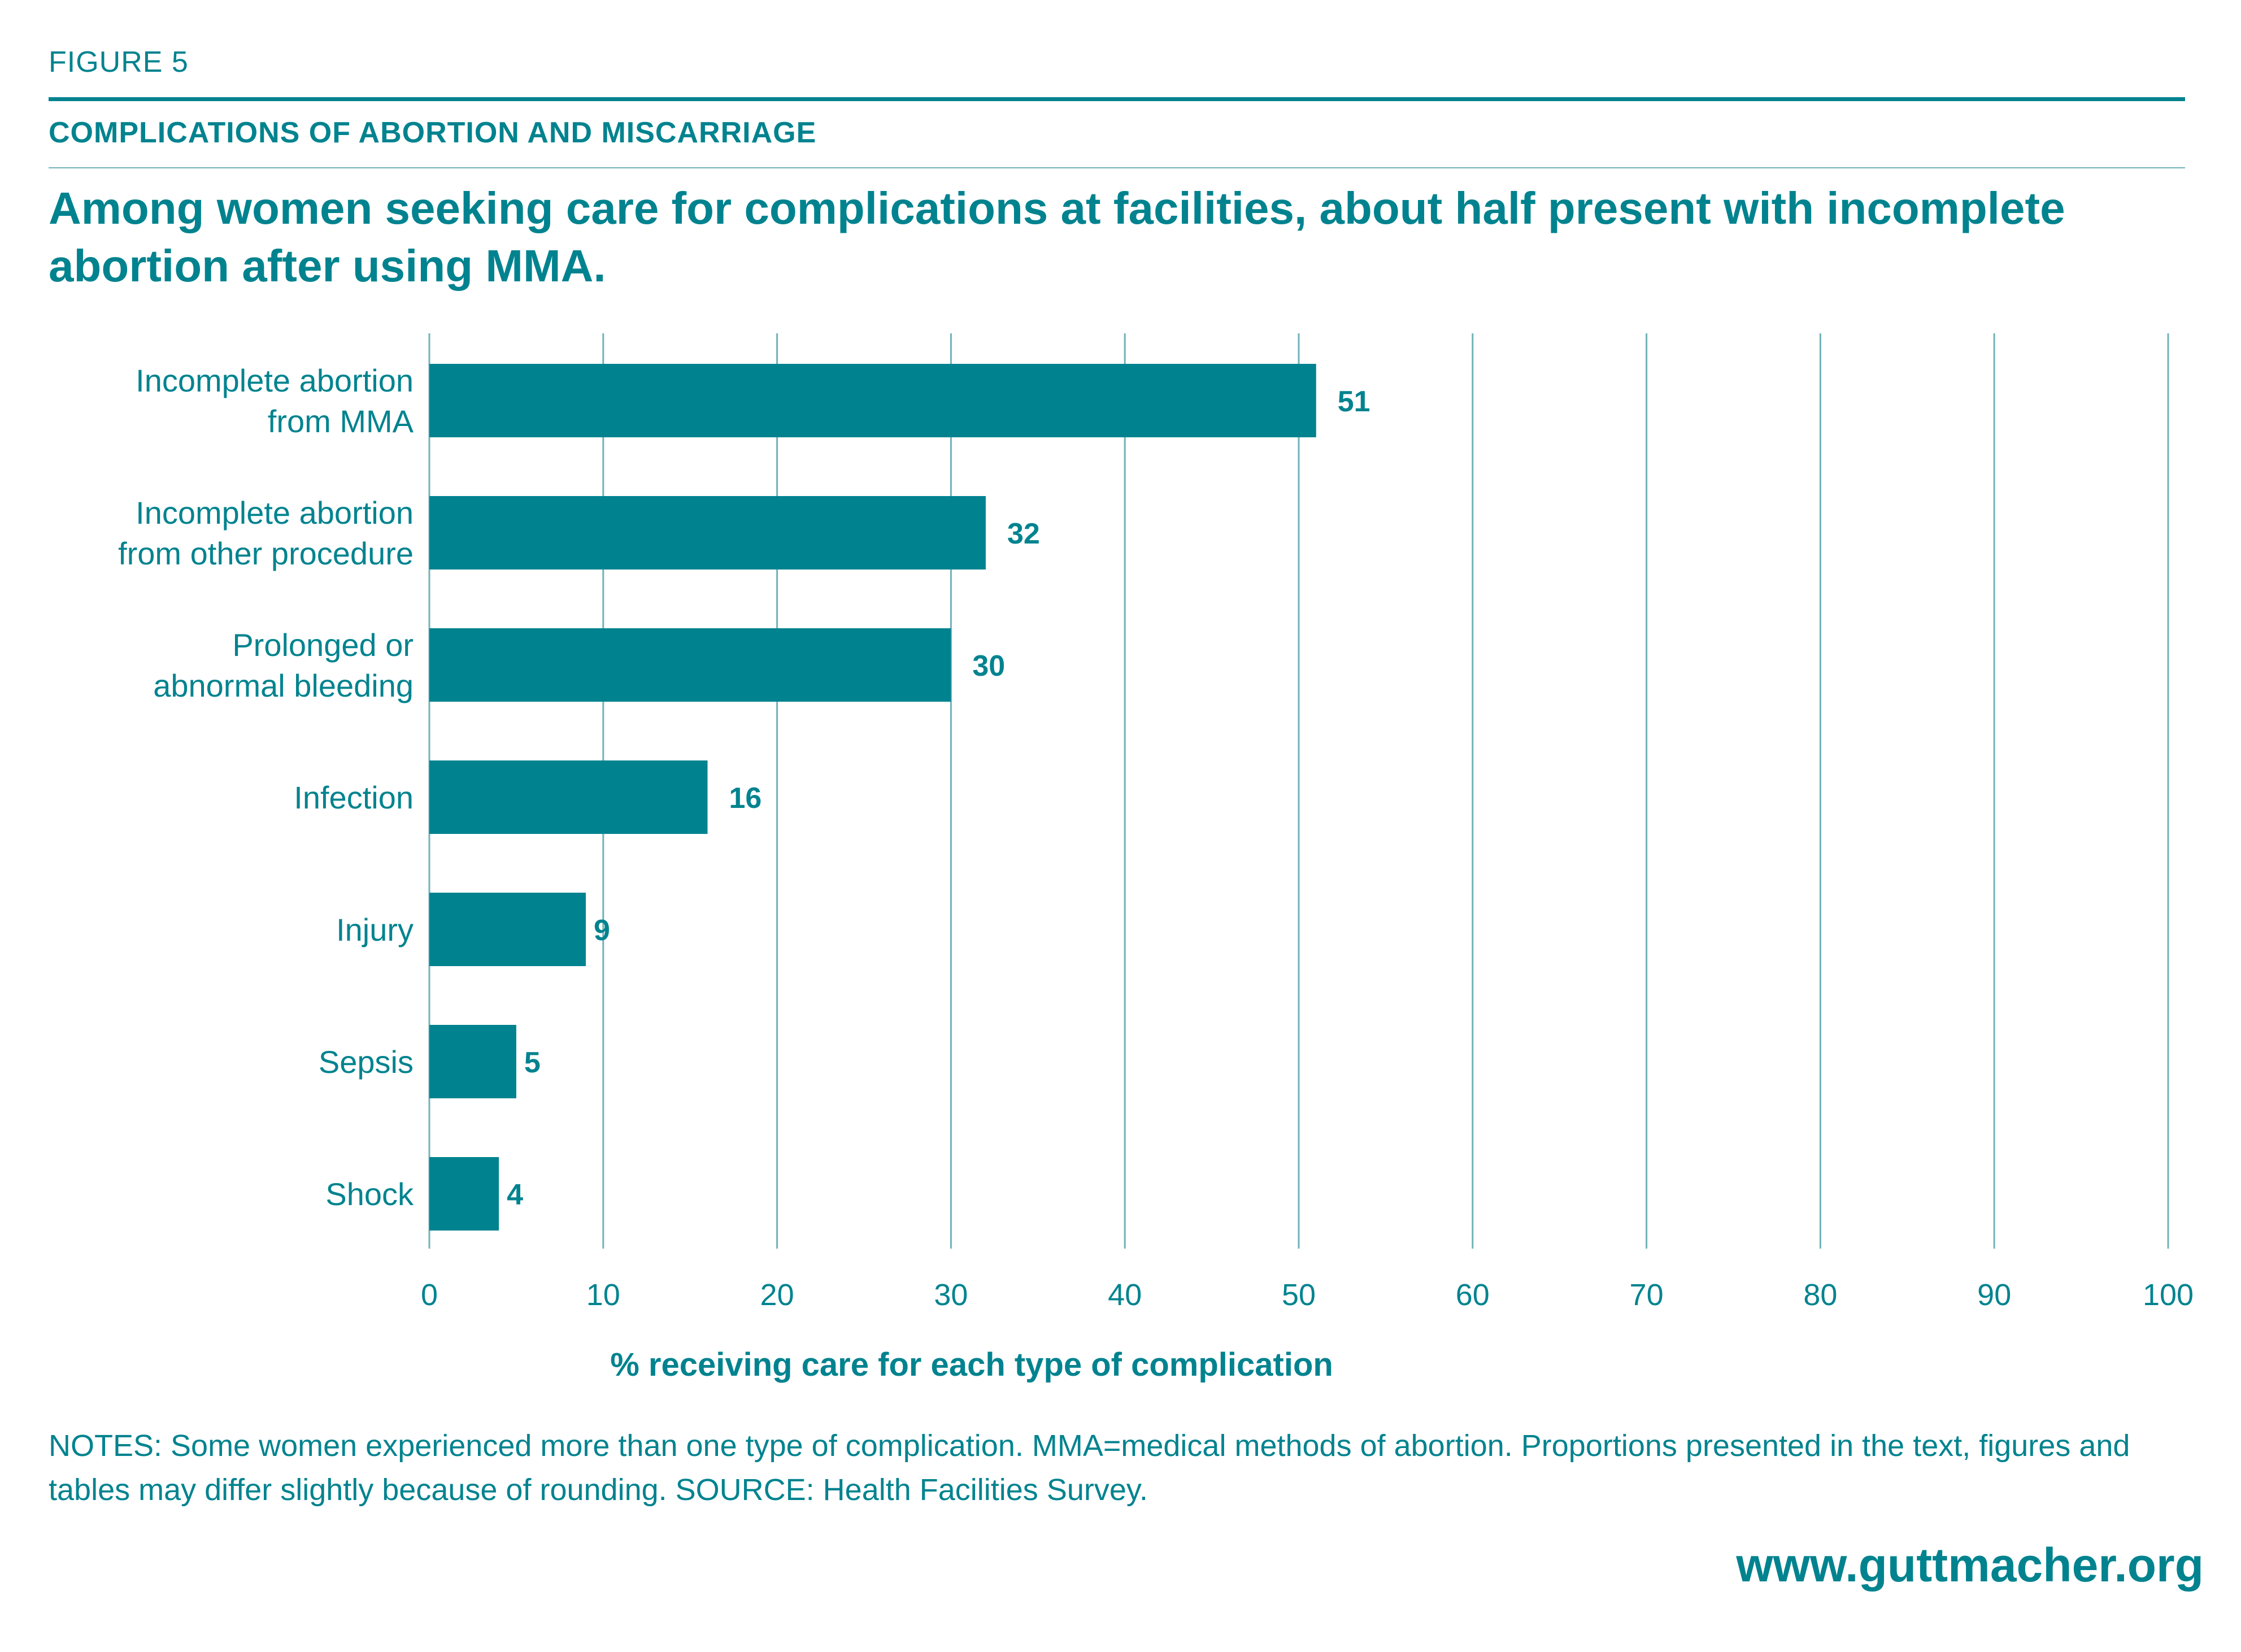 The image size is (2241, 1652). What do you see at coordinates (1299, 1295) in the screenshot?
I see `x-tick-label: 50` at bounding box center [1299, 1295].